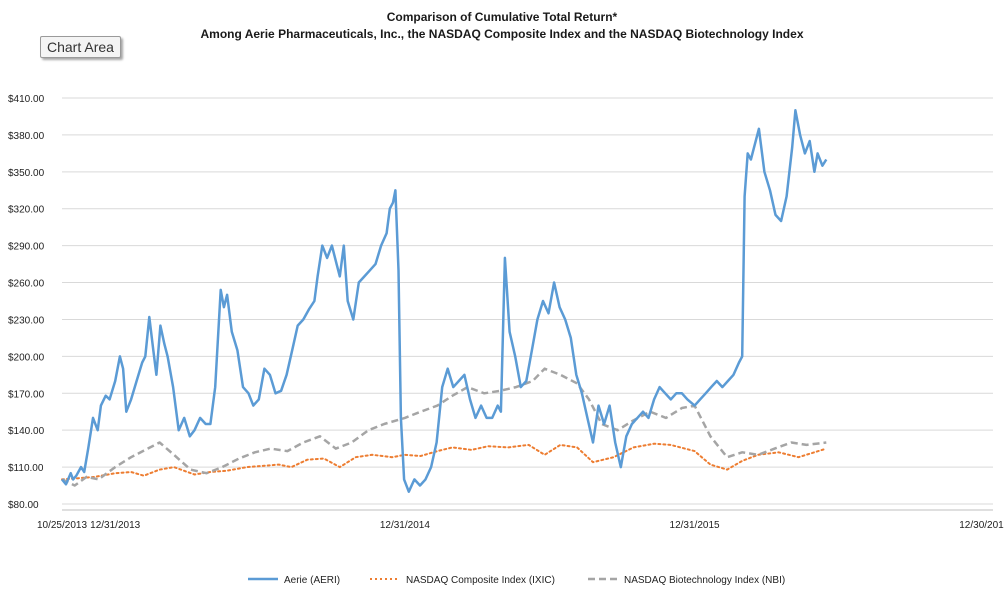 This screenshot has width=1004, height=594. Describe the element at coordinates (704, 580) in the screenshot. I see `legend-label-3: NASDAQ Biotechnology Index (NBI)` at that location.